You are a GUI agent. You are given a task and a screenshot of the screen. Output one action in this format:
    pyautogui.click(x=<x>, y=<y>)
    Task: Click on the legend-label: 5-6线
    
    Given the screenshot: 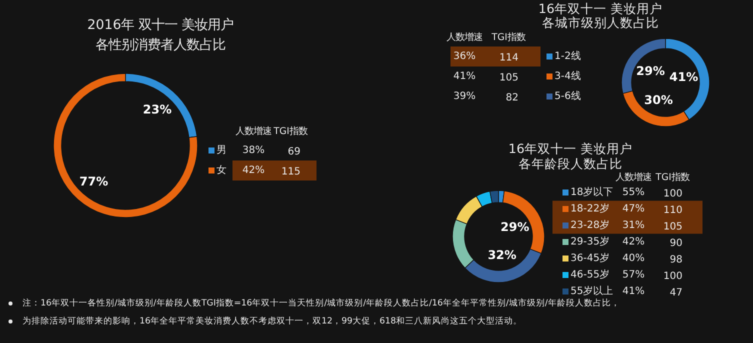 What is the action you would take?
    pyautogui.click(x=567, y=96)
    